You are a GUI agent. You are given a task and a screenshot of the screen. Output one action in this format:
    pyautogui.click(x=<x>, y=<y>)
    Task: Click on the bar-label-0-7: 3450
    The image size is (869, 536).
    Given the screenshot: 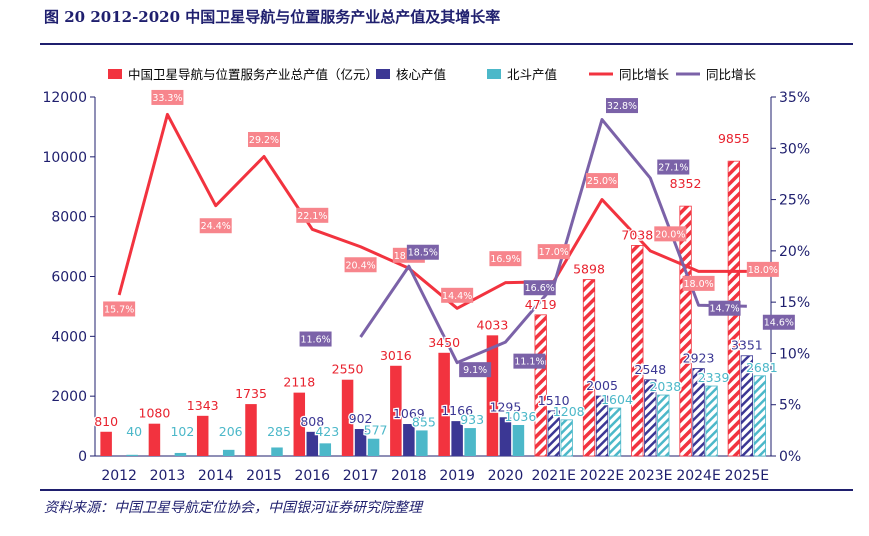 What is the action you would take?
    pyautogui.click(x=444, y=342)
    